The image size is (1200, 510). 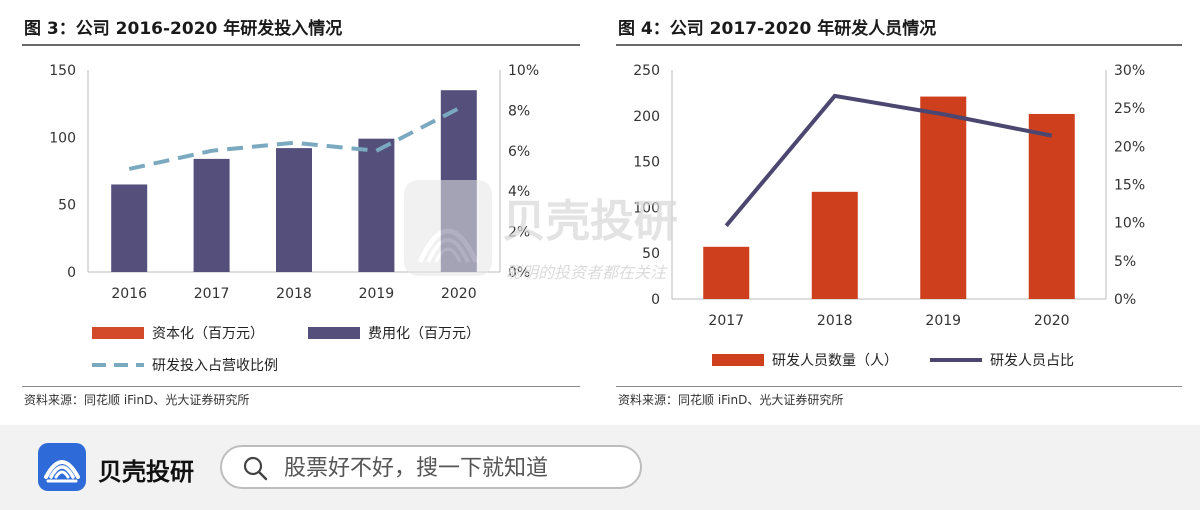 What do you see at coordinates (424, 334) in the screenshot?
I see `legend-expensed-label: 费用化（百万元）` at bounding box center [424, 334].